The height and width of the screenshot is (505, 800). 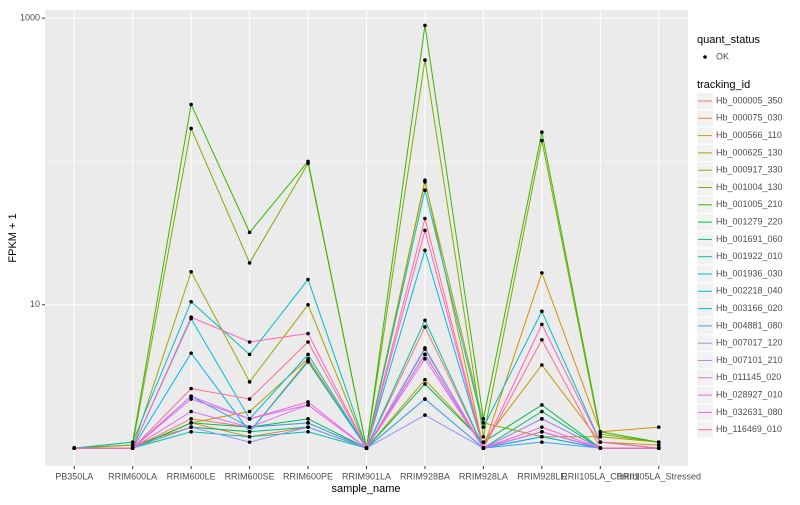 What do you see at coordinates (191, 476) in the screenshot?
I see `x-tick-label: RRIM600LE` at bounding box center [191, 476].